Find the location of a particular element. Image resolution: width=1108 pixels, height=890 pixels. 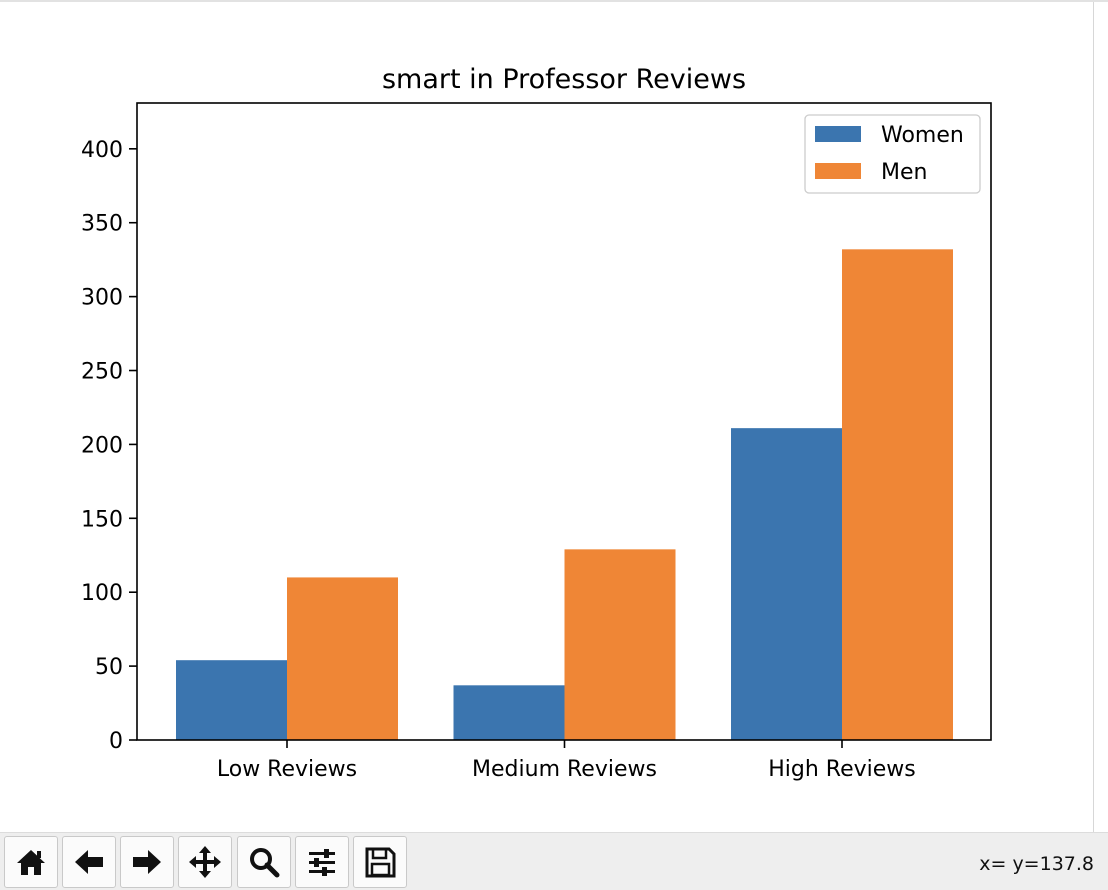

arrow-right-icon is located at coordinates (147, 862).